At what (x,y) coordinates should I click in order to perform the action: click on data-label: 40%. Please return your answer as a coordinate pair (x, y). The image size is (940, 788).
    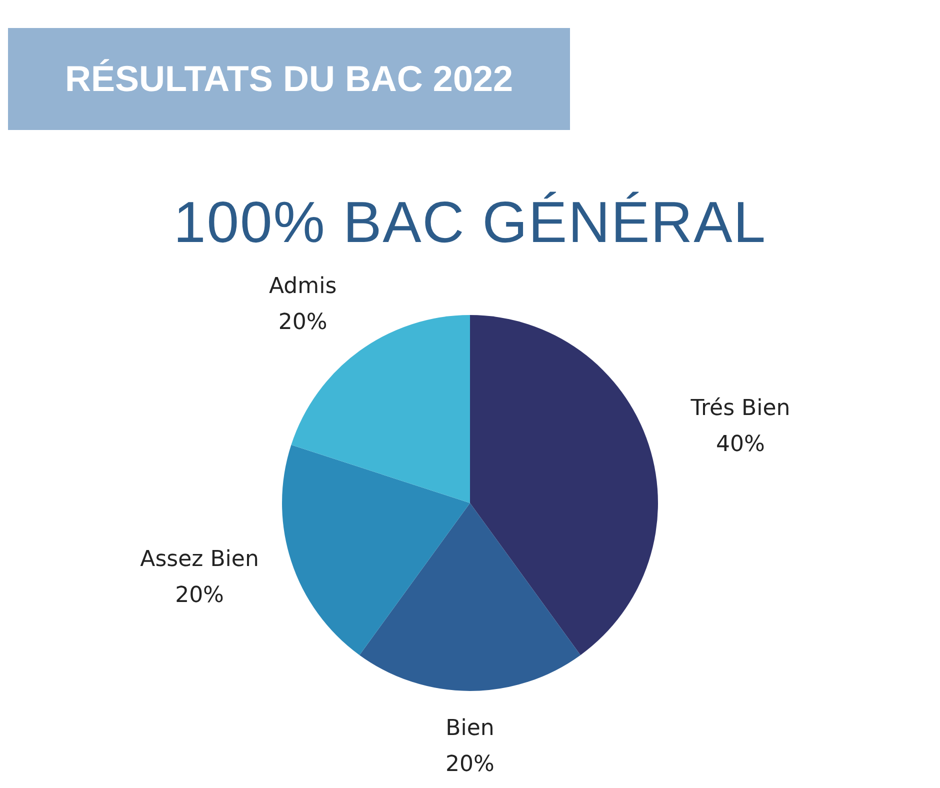
    Looking at the image, I should click on (740, 445).